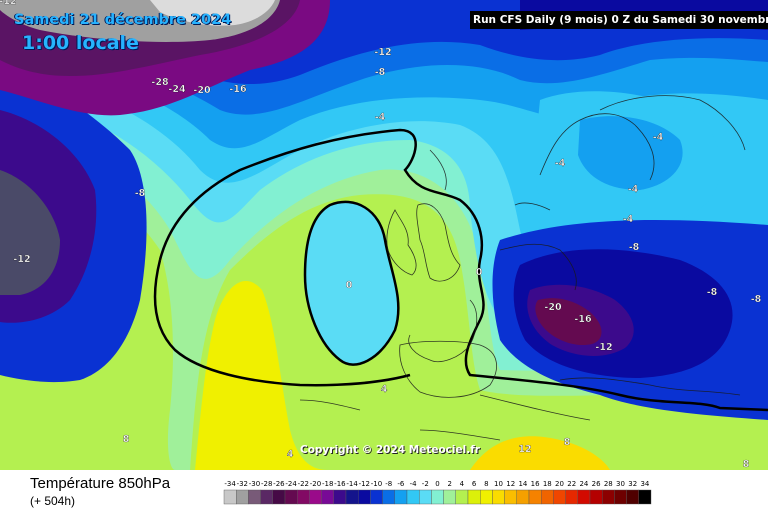  I want to click on legend-tick-label: 28, so click(608, 484).